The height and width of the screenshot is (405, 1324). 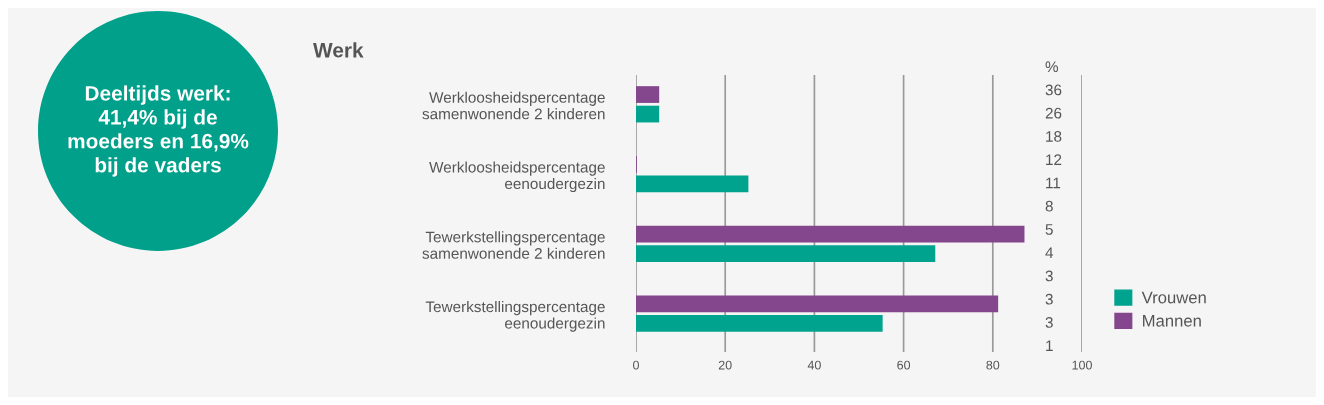 I want to click on x-tick-label: 20, so click(x=725, y=365).